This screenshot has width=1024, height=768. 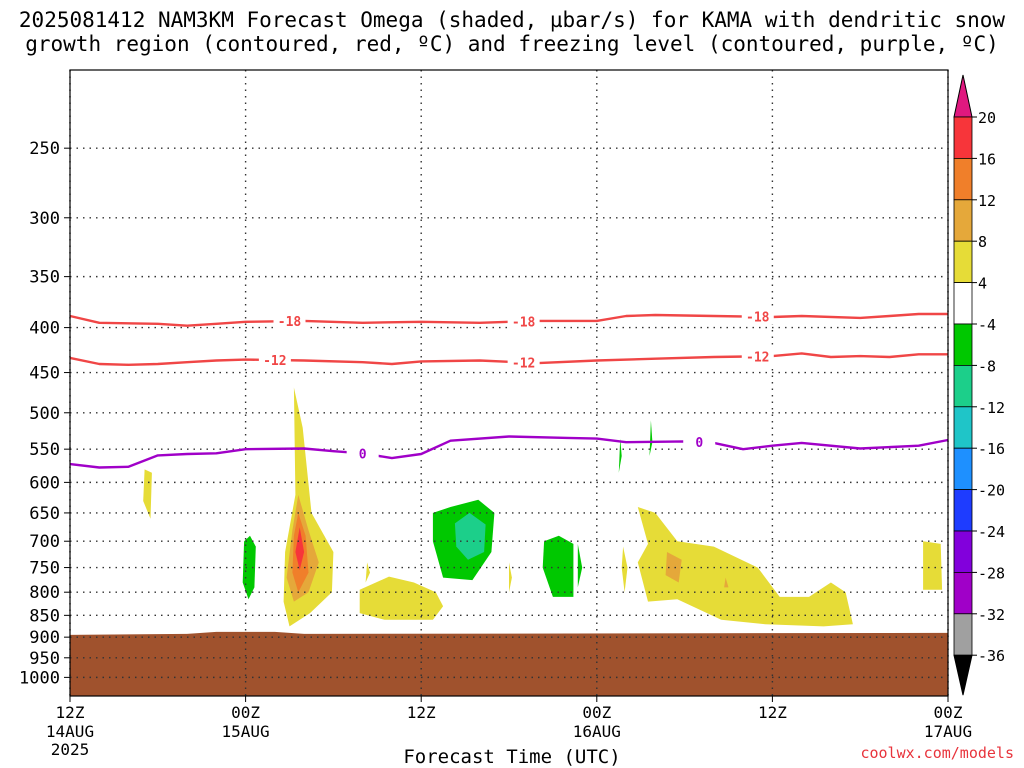 What do you see at coordinates (963, 675) in the screenshot?
I see `colorbar-bottom-arrow` at bounding box center [963, 675].